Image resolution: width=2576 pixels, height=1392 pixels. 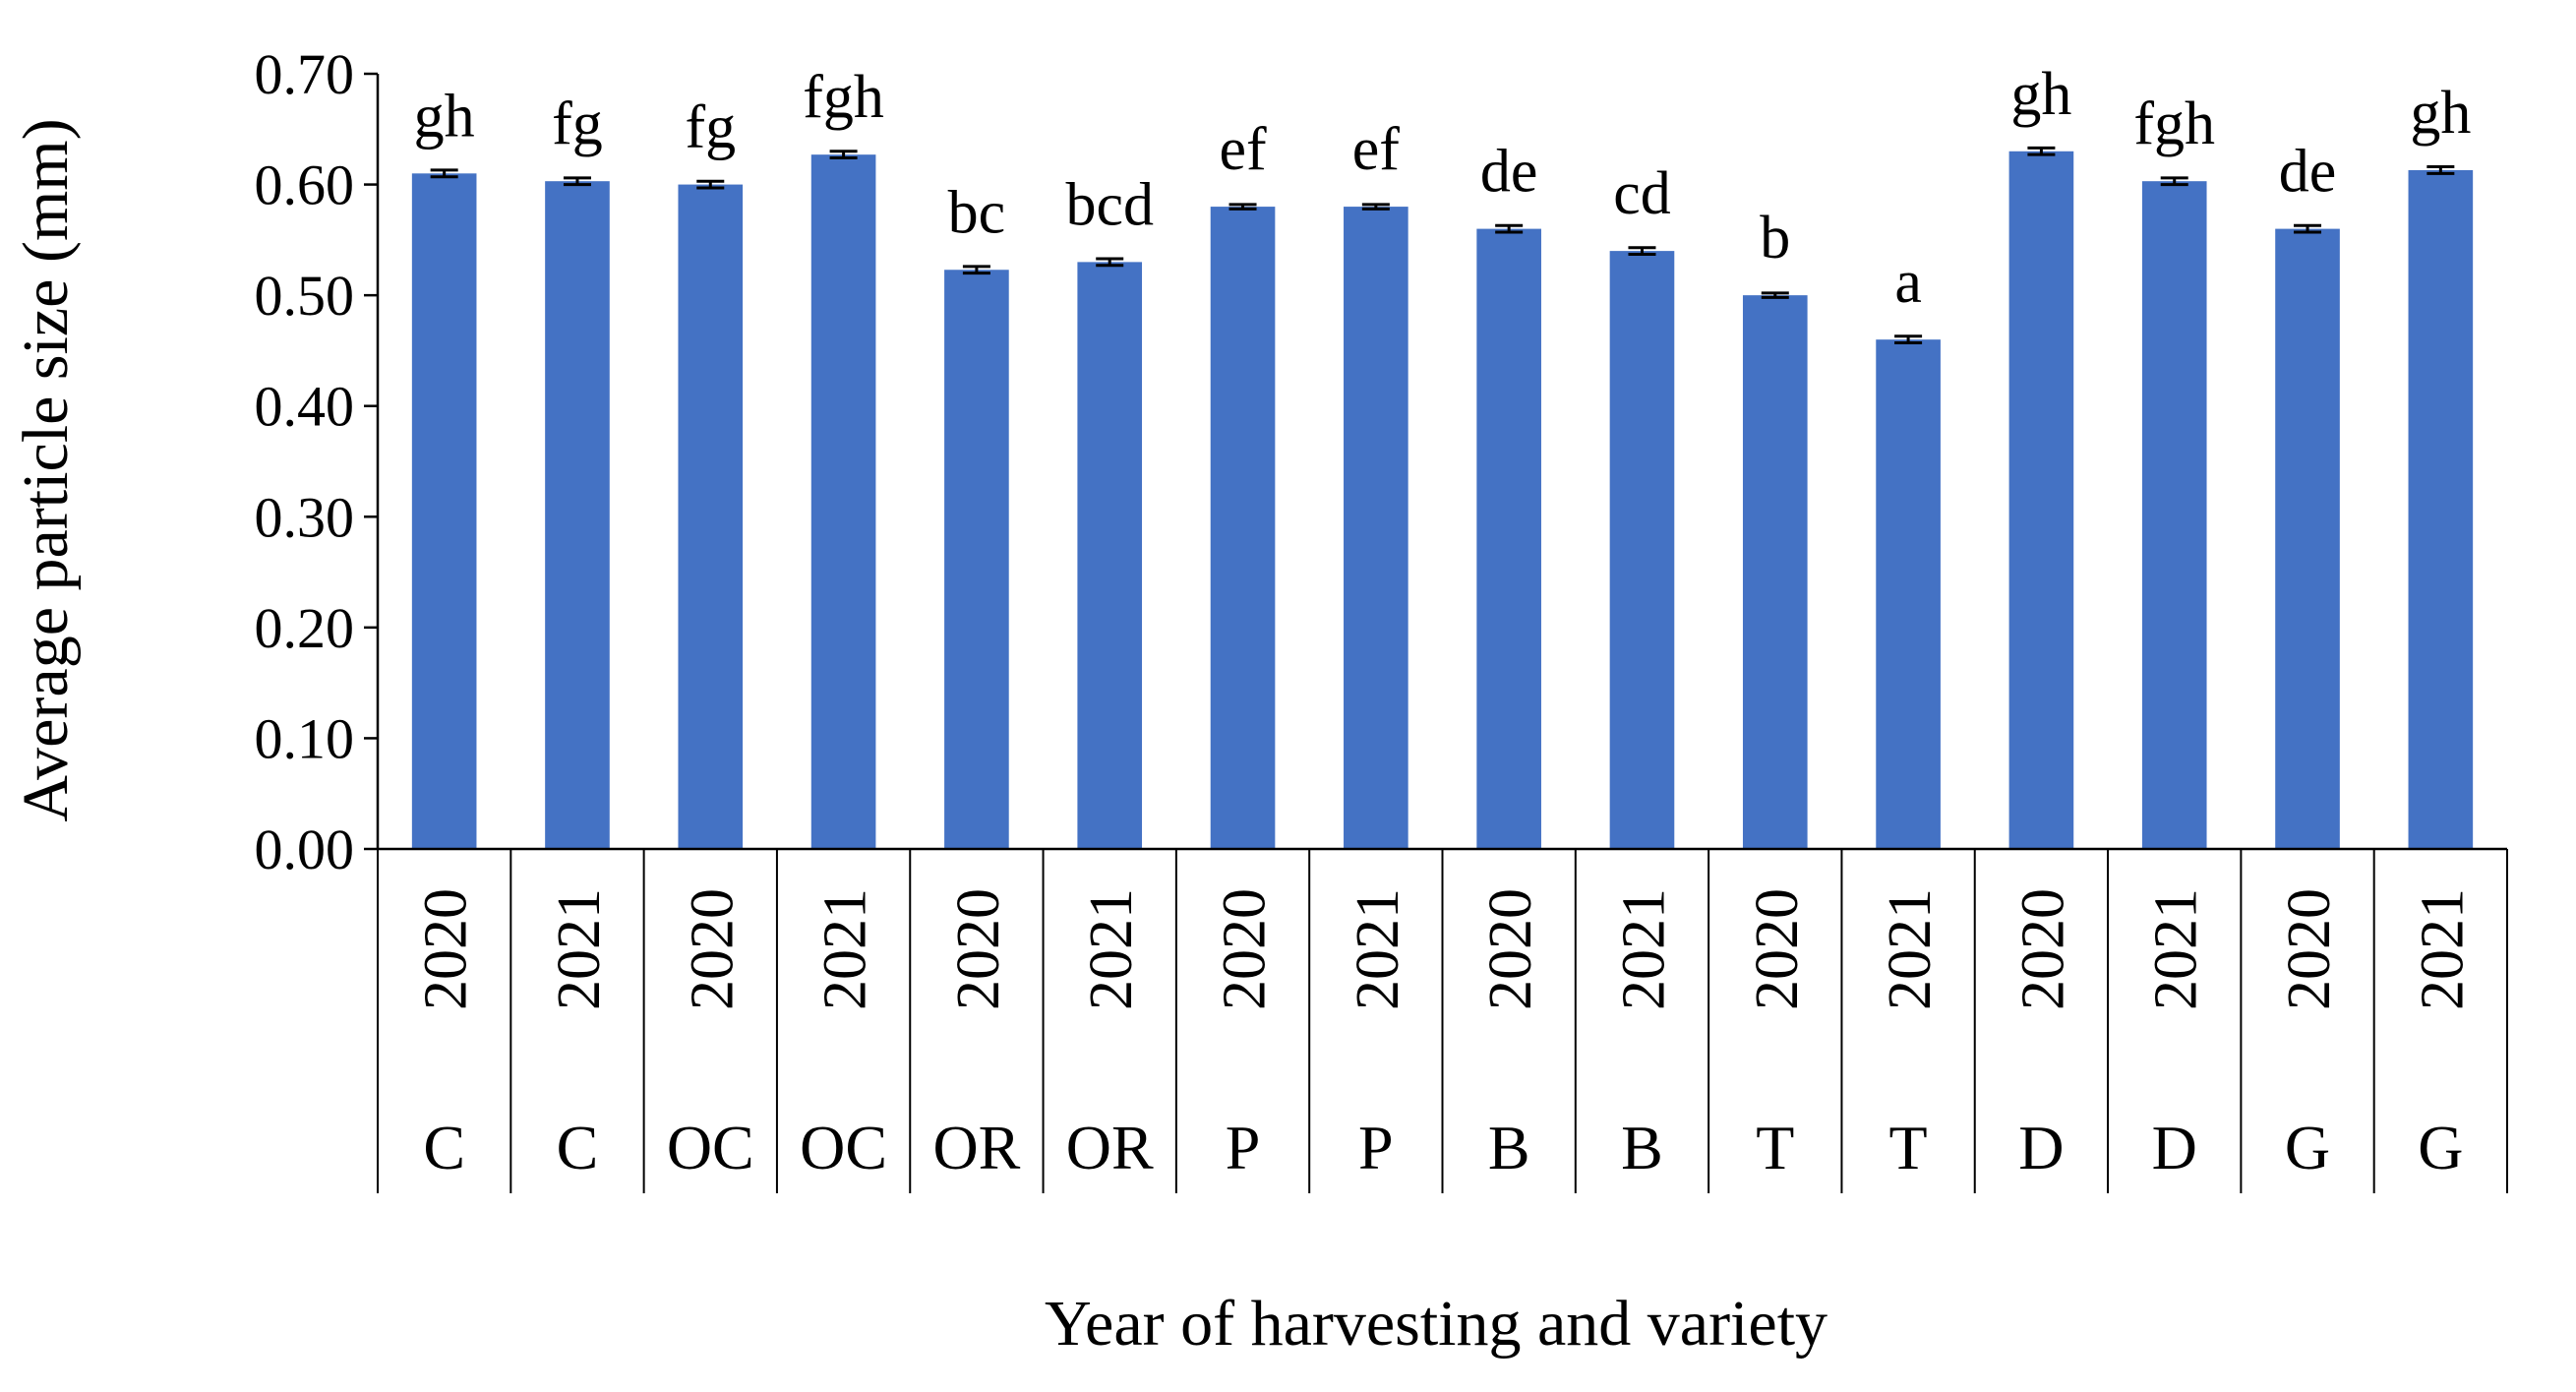 I want to click on y-tick-label: 0.10, so click(x=305, y=738).